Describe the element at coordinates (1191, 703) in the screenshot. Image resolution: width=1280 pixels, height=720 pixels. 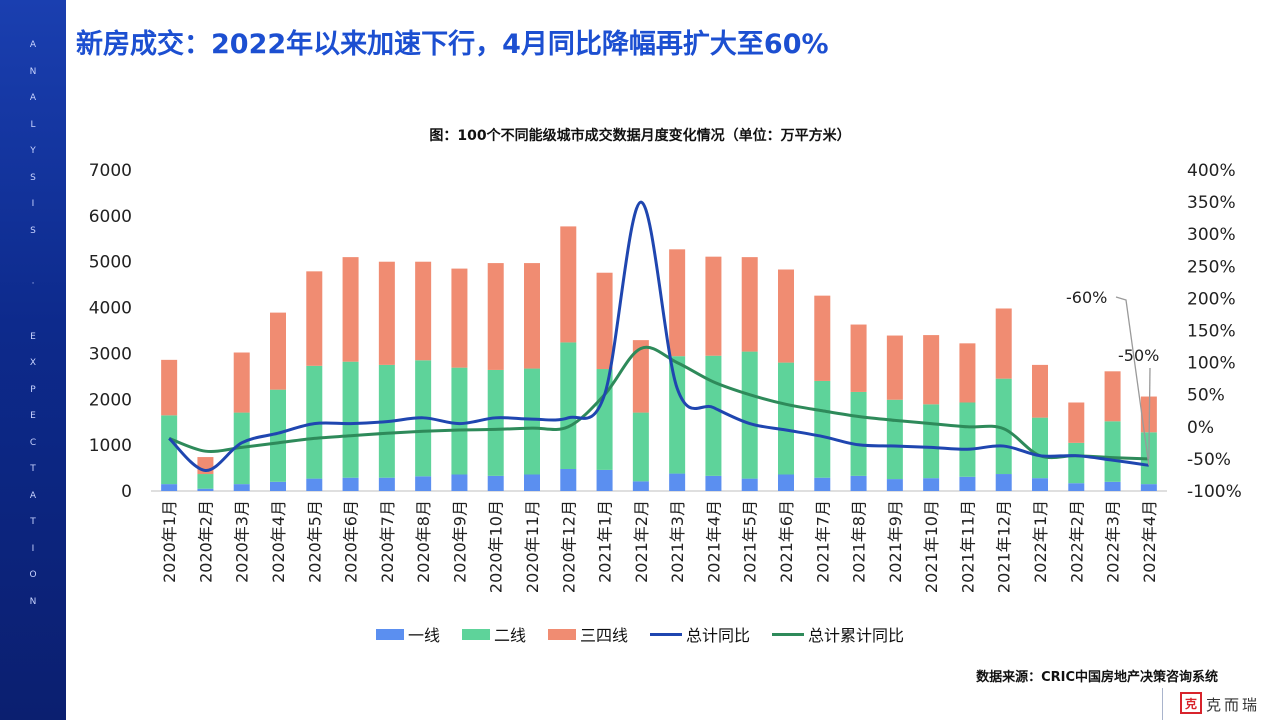
I see `logo-mark: 克` at that location.